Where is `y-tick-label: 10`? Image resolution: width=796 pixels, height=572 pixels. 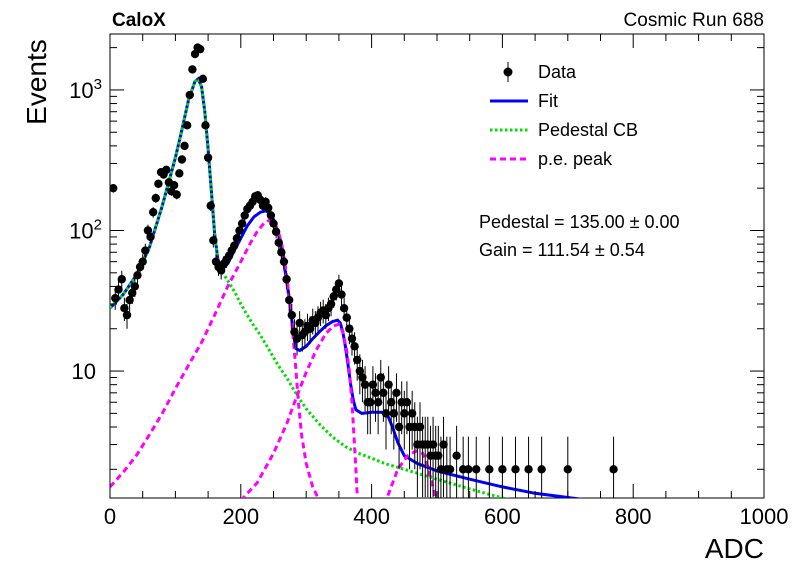
y-tick-label: 10 is located at coordinates (84, 371).